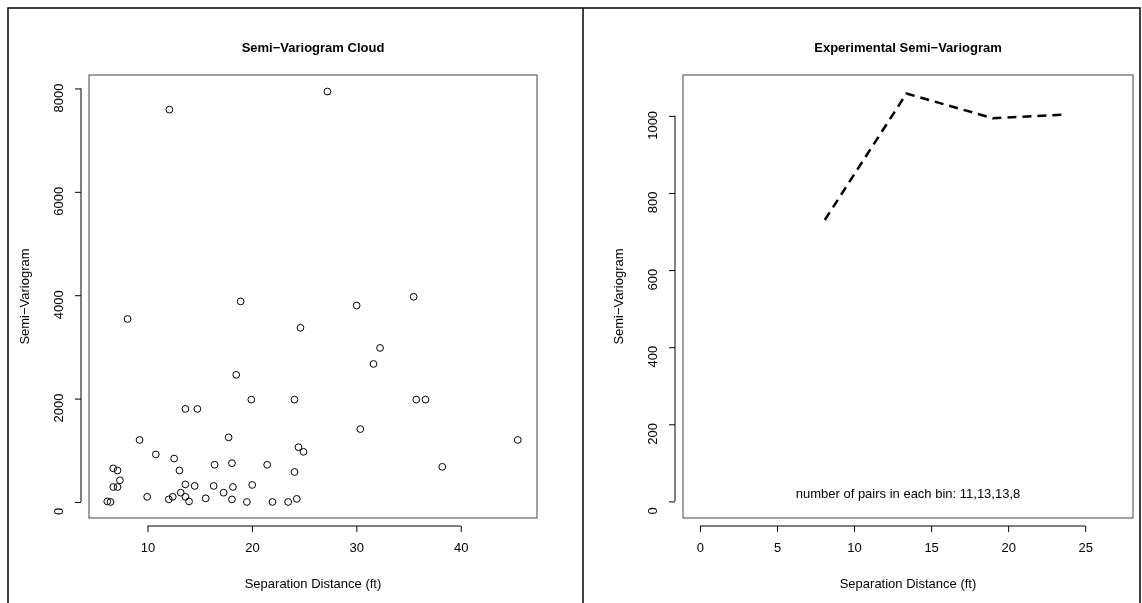 The image size is (1142, 603). I want to click on annotation: number of pairs in each bin: 11,13,13,8, so click(908, 493).